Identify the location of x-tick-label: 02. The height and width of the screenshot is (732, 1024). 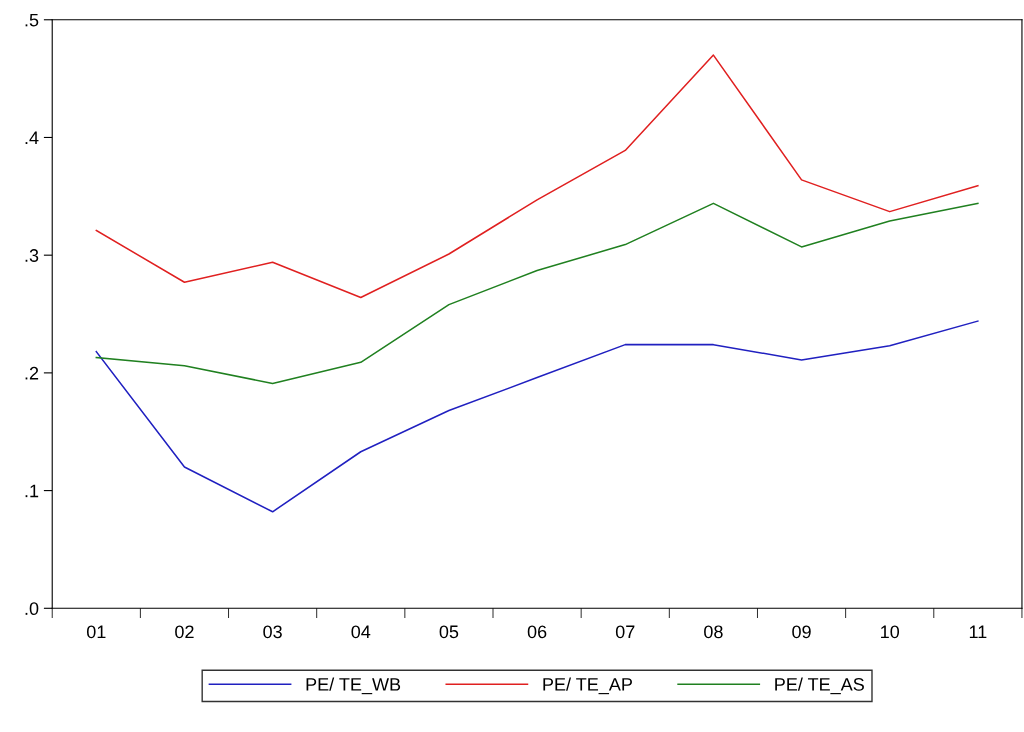
(184, 632).